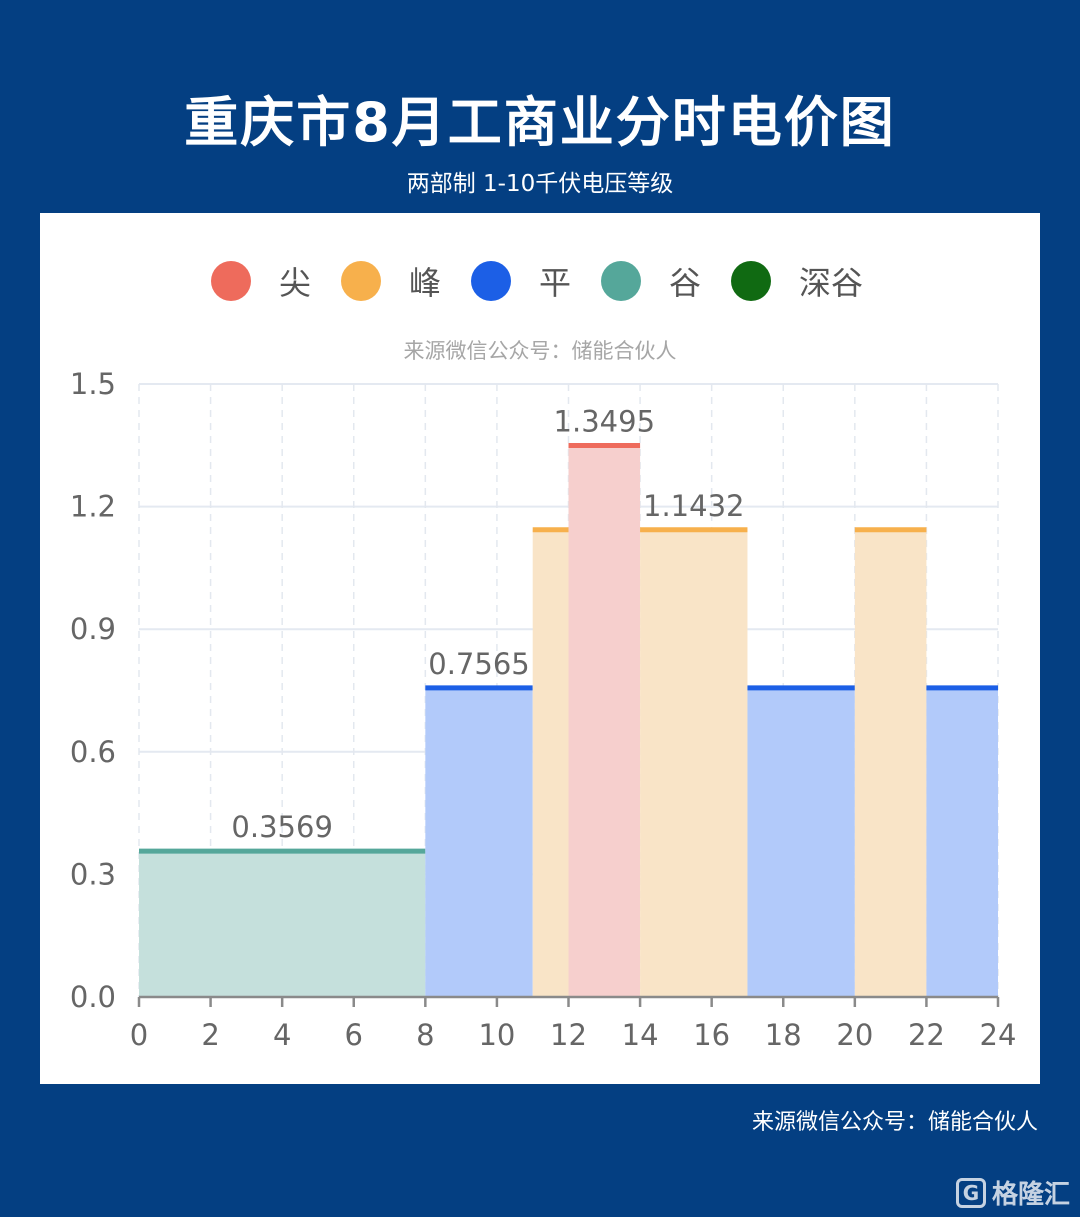  I want to click on x-tick-label: 12, so click(568, 1035).